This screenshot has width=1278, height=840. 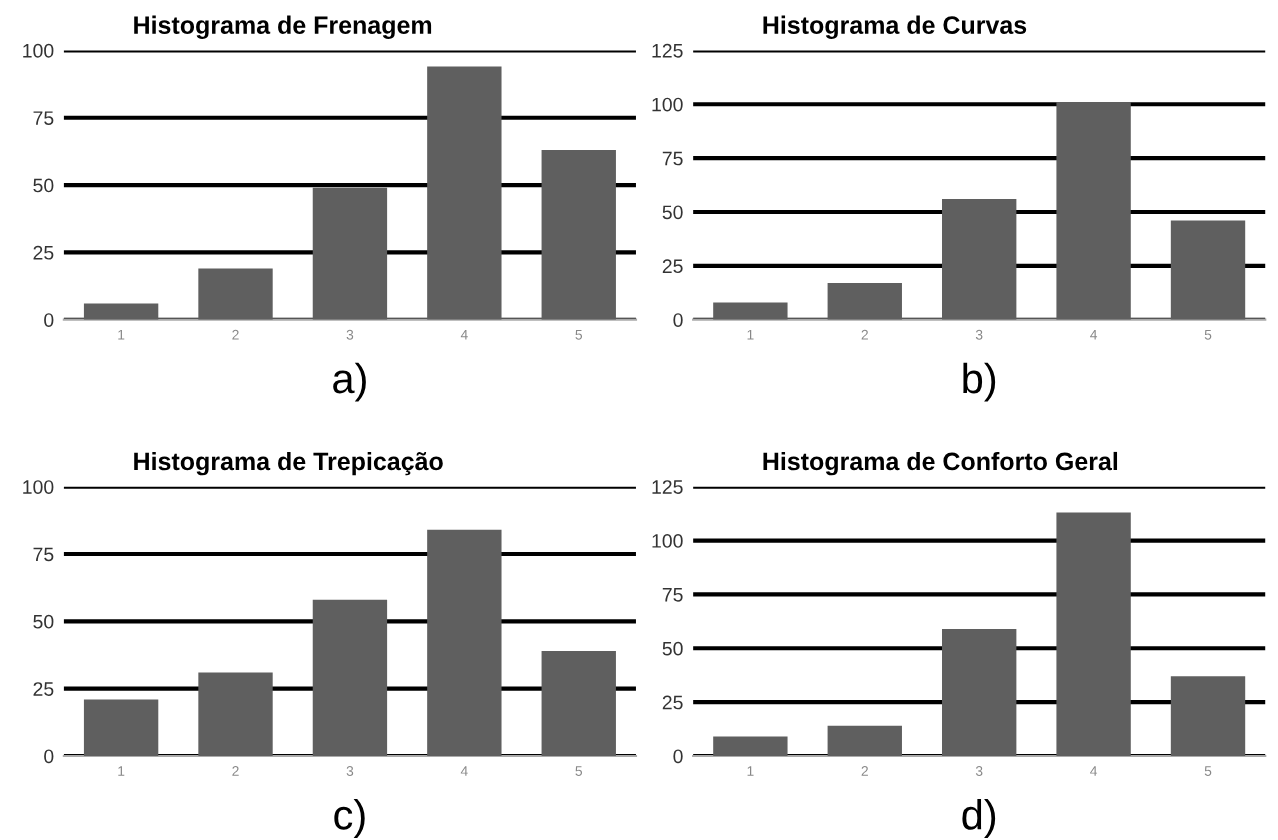 I want to click on chart-title: Histograma de Trepicação, so click(x=288, y=463).